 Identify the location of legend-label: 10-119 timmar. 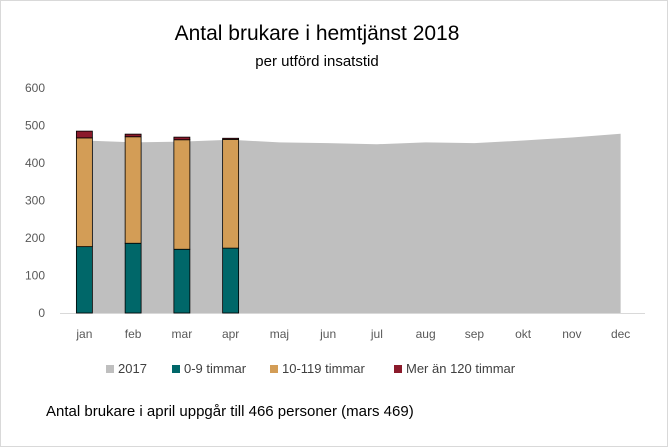
(323, 368).